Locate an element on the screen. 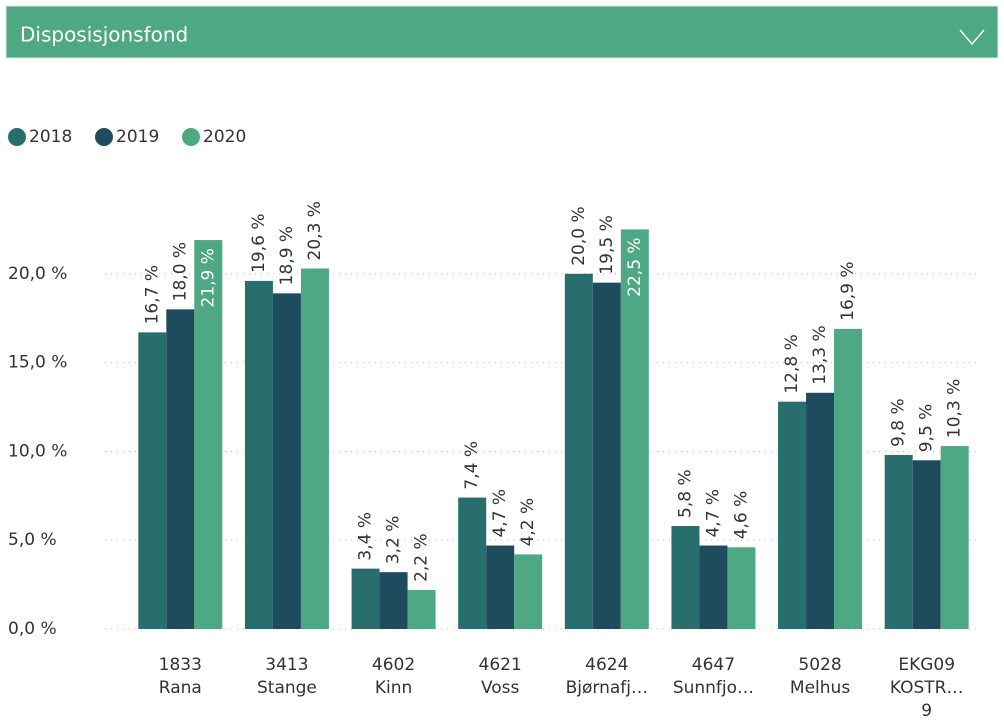  legend-label: 2018 is located at coordinates (50, 137).